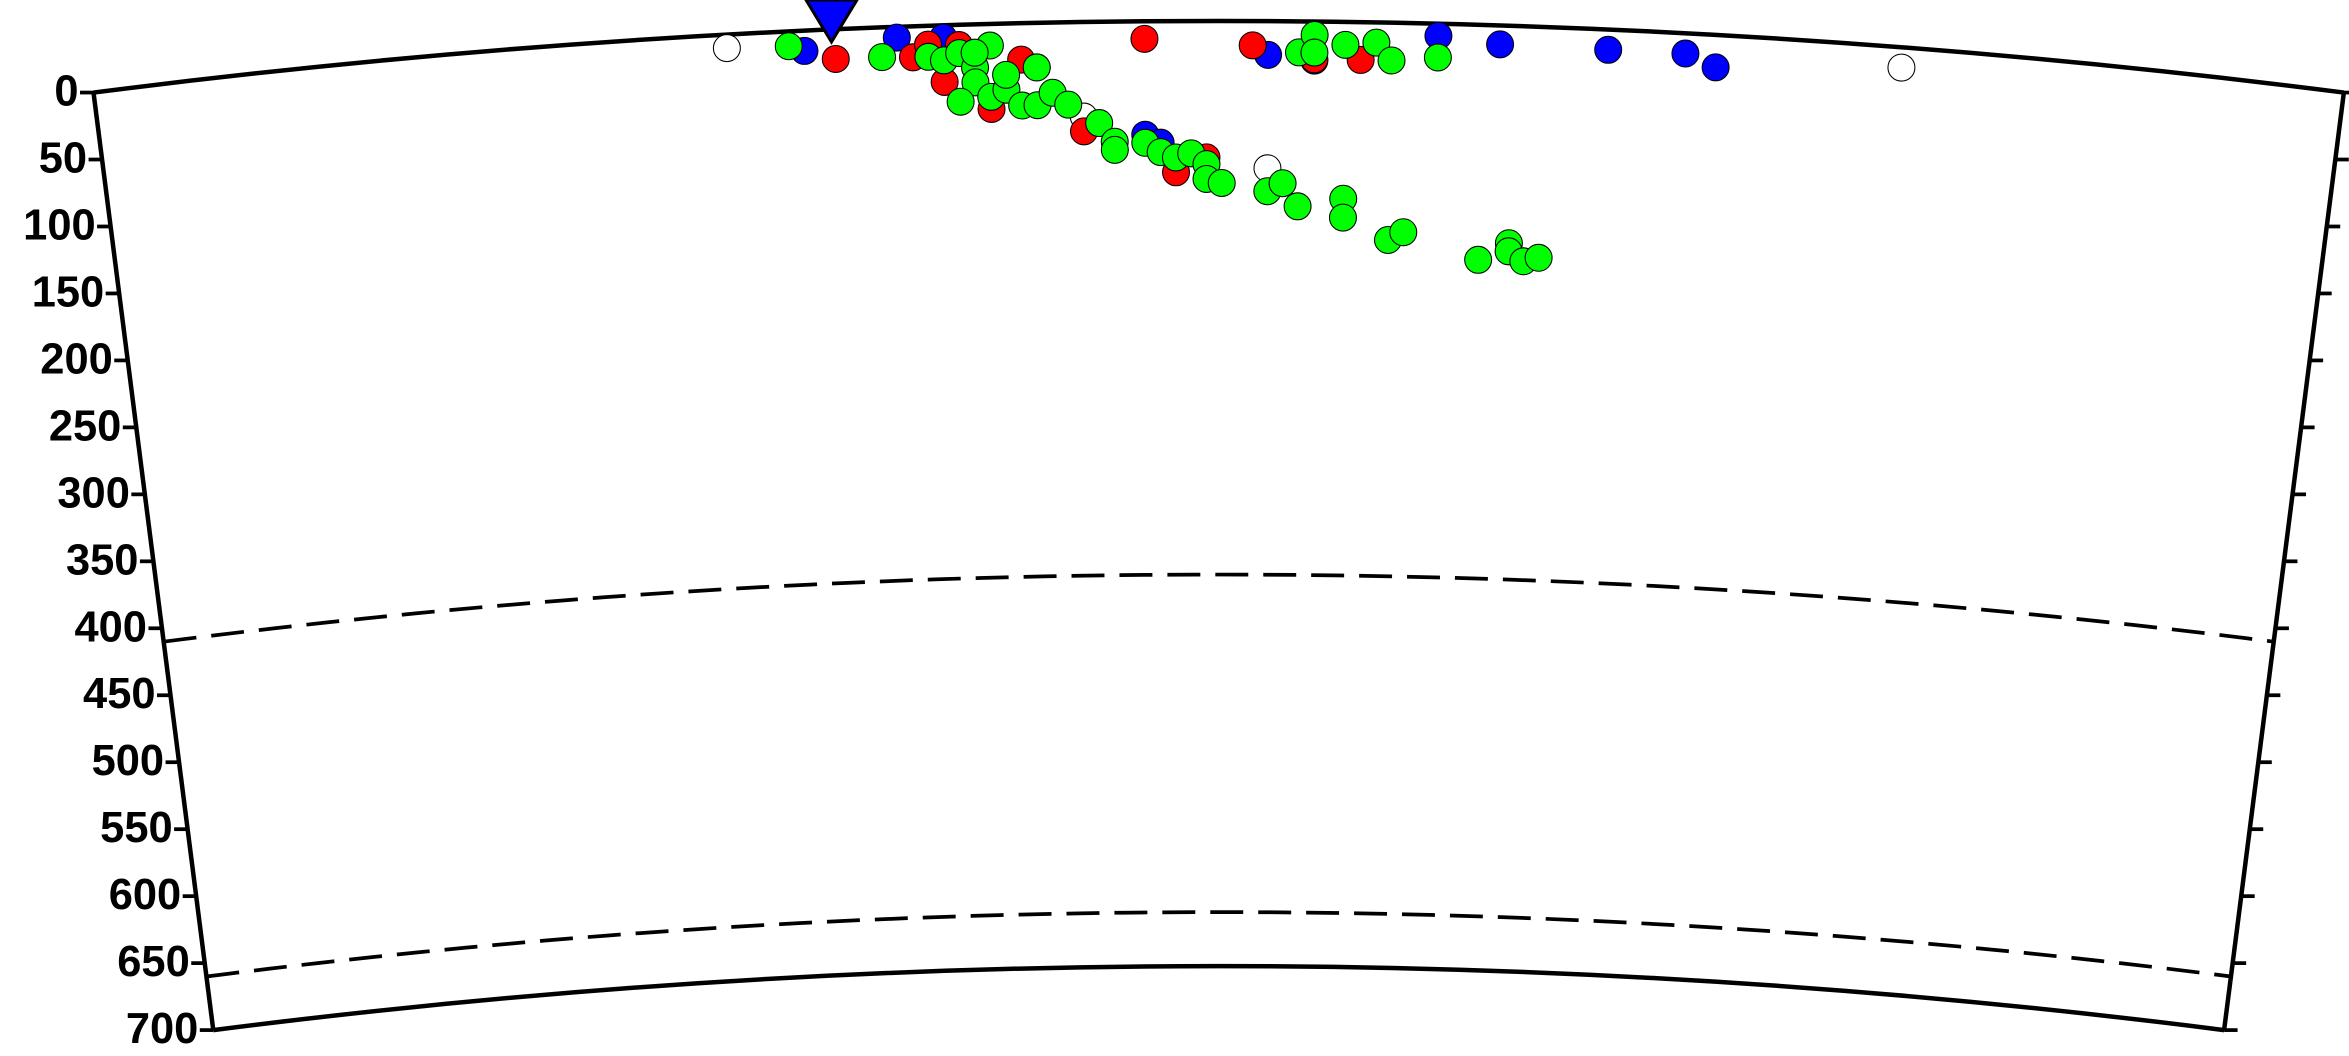 This screenshot has height=1056, width=2349. I want to click on y-tick-label: 450, so click(119, 694).